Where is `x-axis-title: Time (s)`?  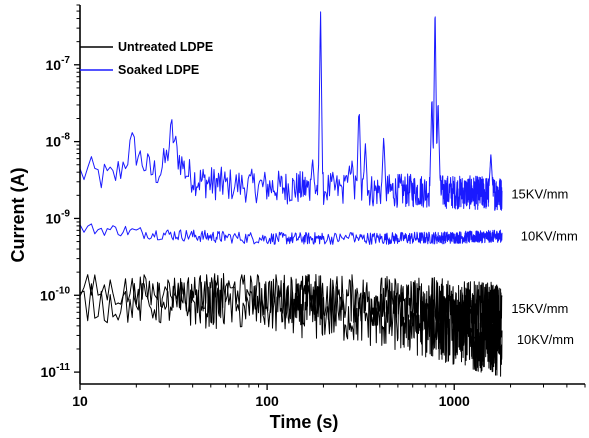 x-axis-title: Time (s) is located at coordinates (304, 422).